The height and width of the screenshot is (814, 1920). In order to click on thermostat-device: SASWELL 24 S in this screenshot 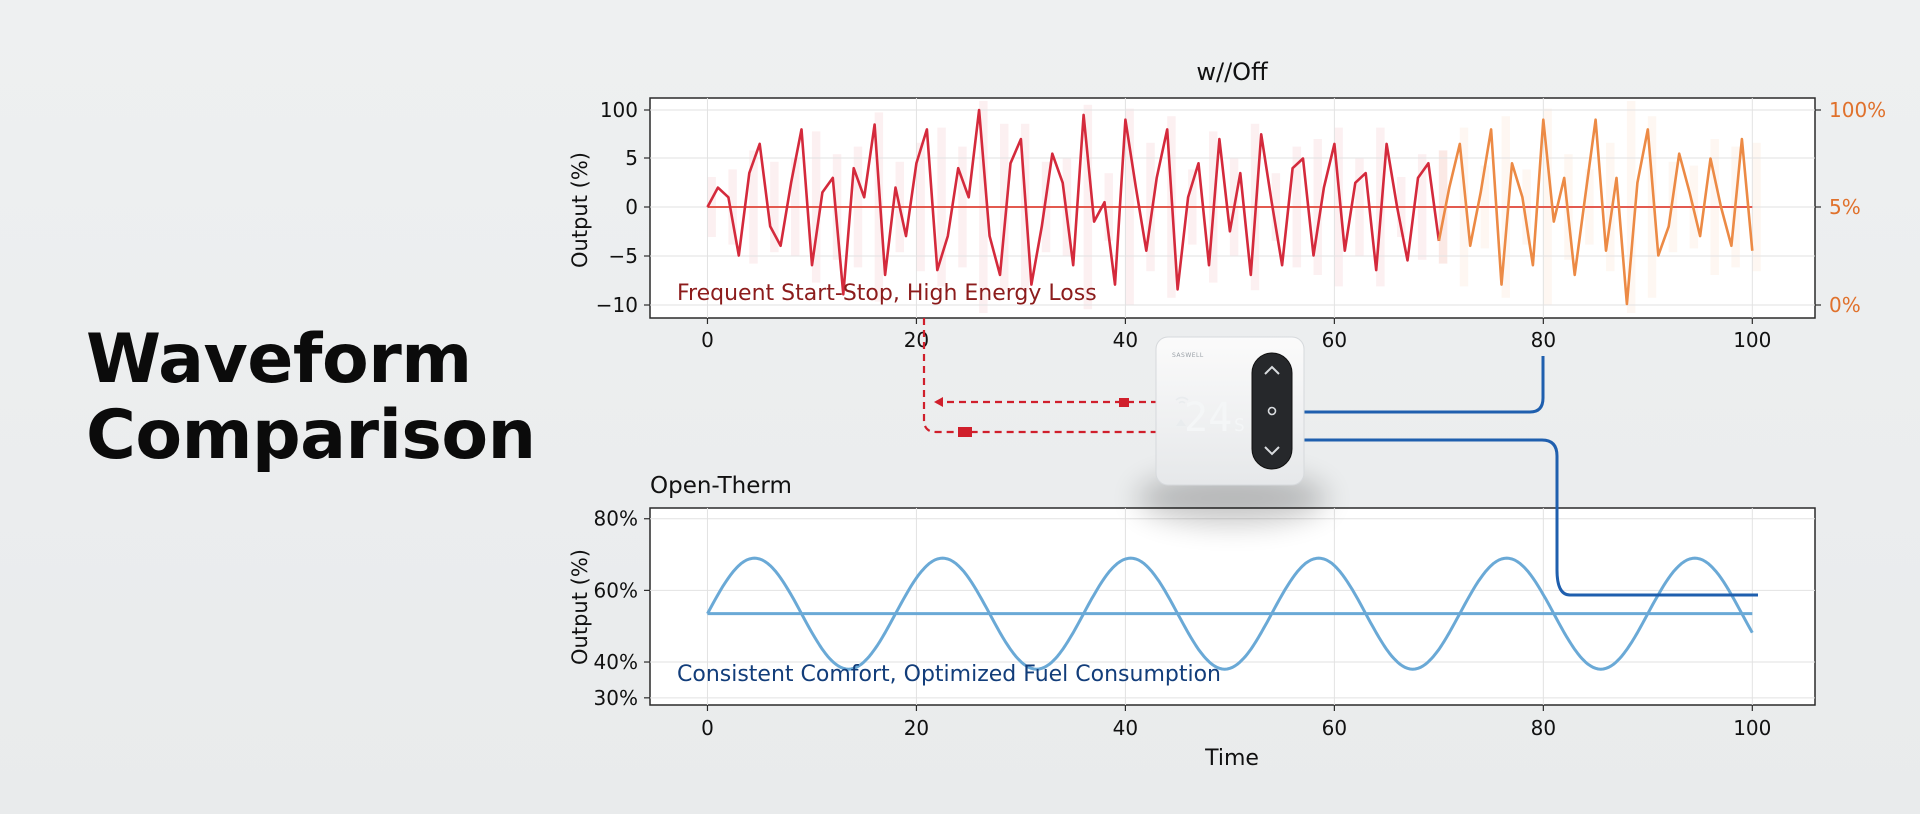, I will do `click(1232, 430)`.